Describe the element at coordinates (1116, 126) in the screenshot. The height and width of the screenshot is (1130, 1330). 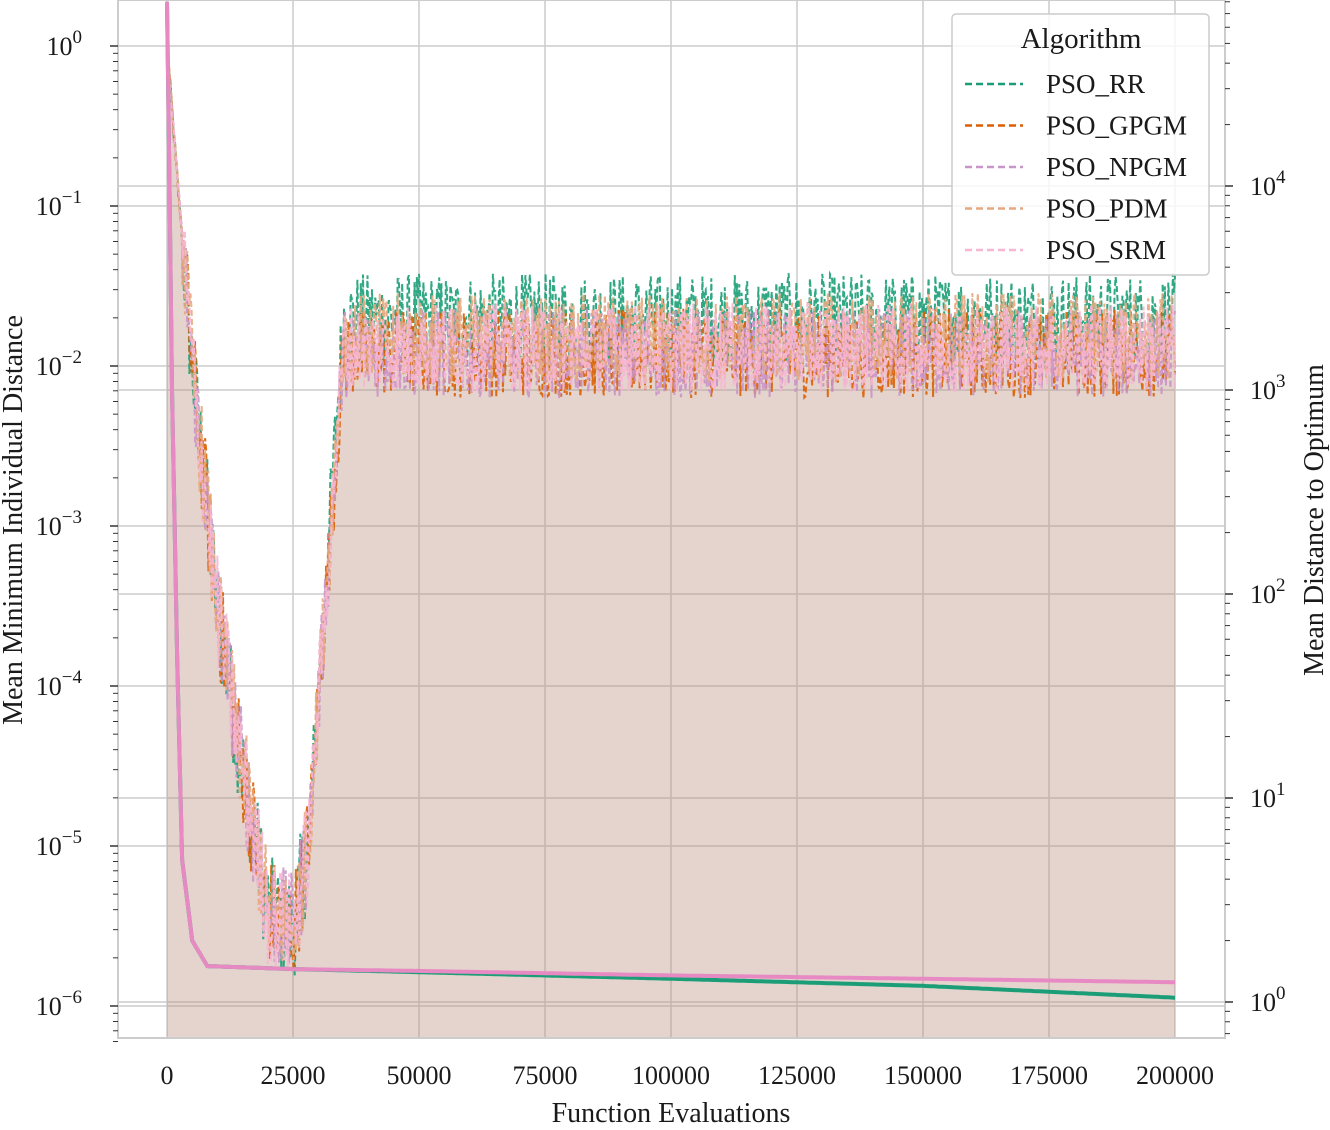
I see `legend-label-pso_gpgm: PSO_GPGM` at that location.